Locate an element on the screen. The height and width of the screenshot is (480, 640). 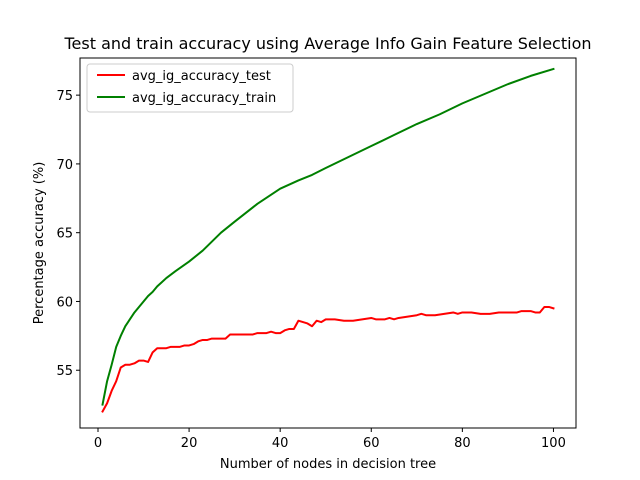
legend-box is located at coordinates (190, 88).